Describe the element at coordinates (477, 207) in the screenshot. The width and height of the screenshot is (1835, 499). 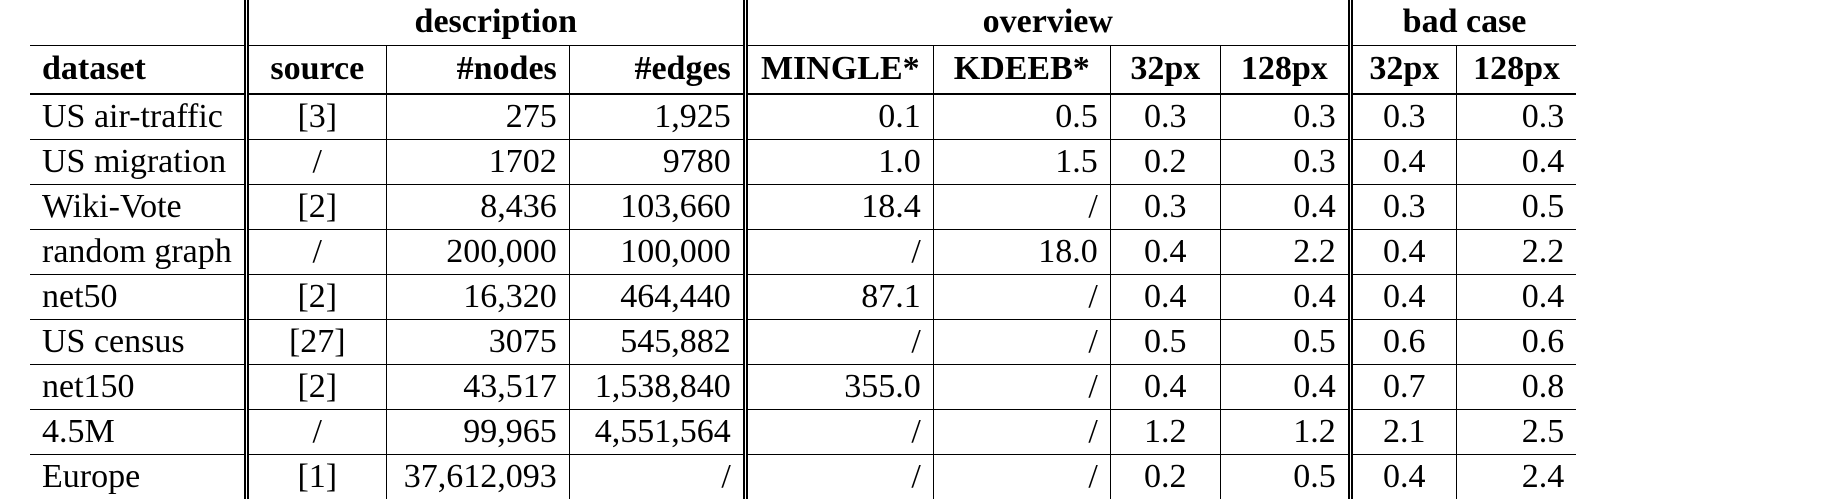
I see `cell-nodes: 8,436` at that location.